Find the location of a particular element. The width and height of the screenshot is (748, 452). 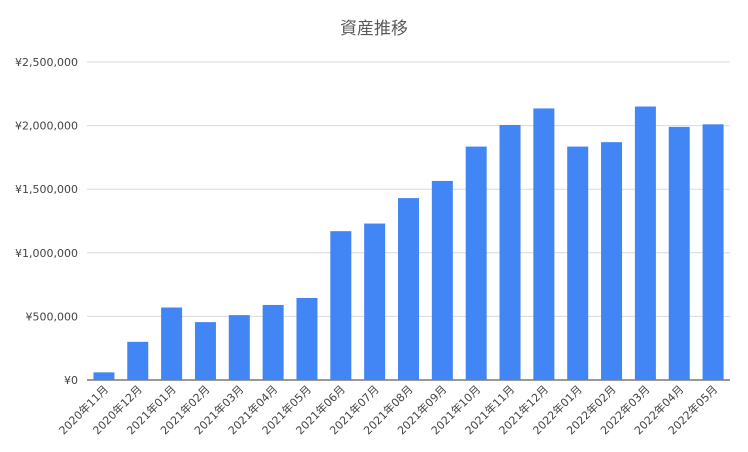

y-tick-label: ¥1,500,000 is located at coordinates (46, 189).